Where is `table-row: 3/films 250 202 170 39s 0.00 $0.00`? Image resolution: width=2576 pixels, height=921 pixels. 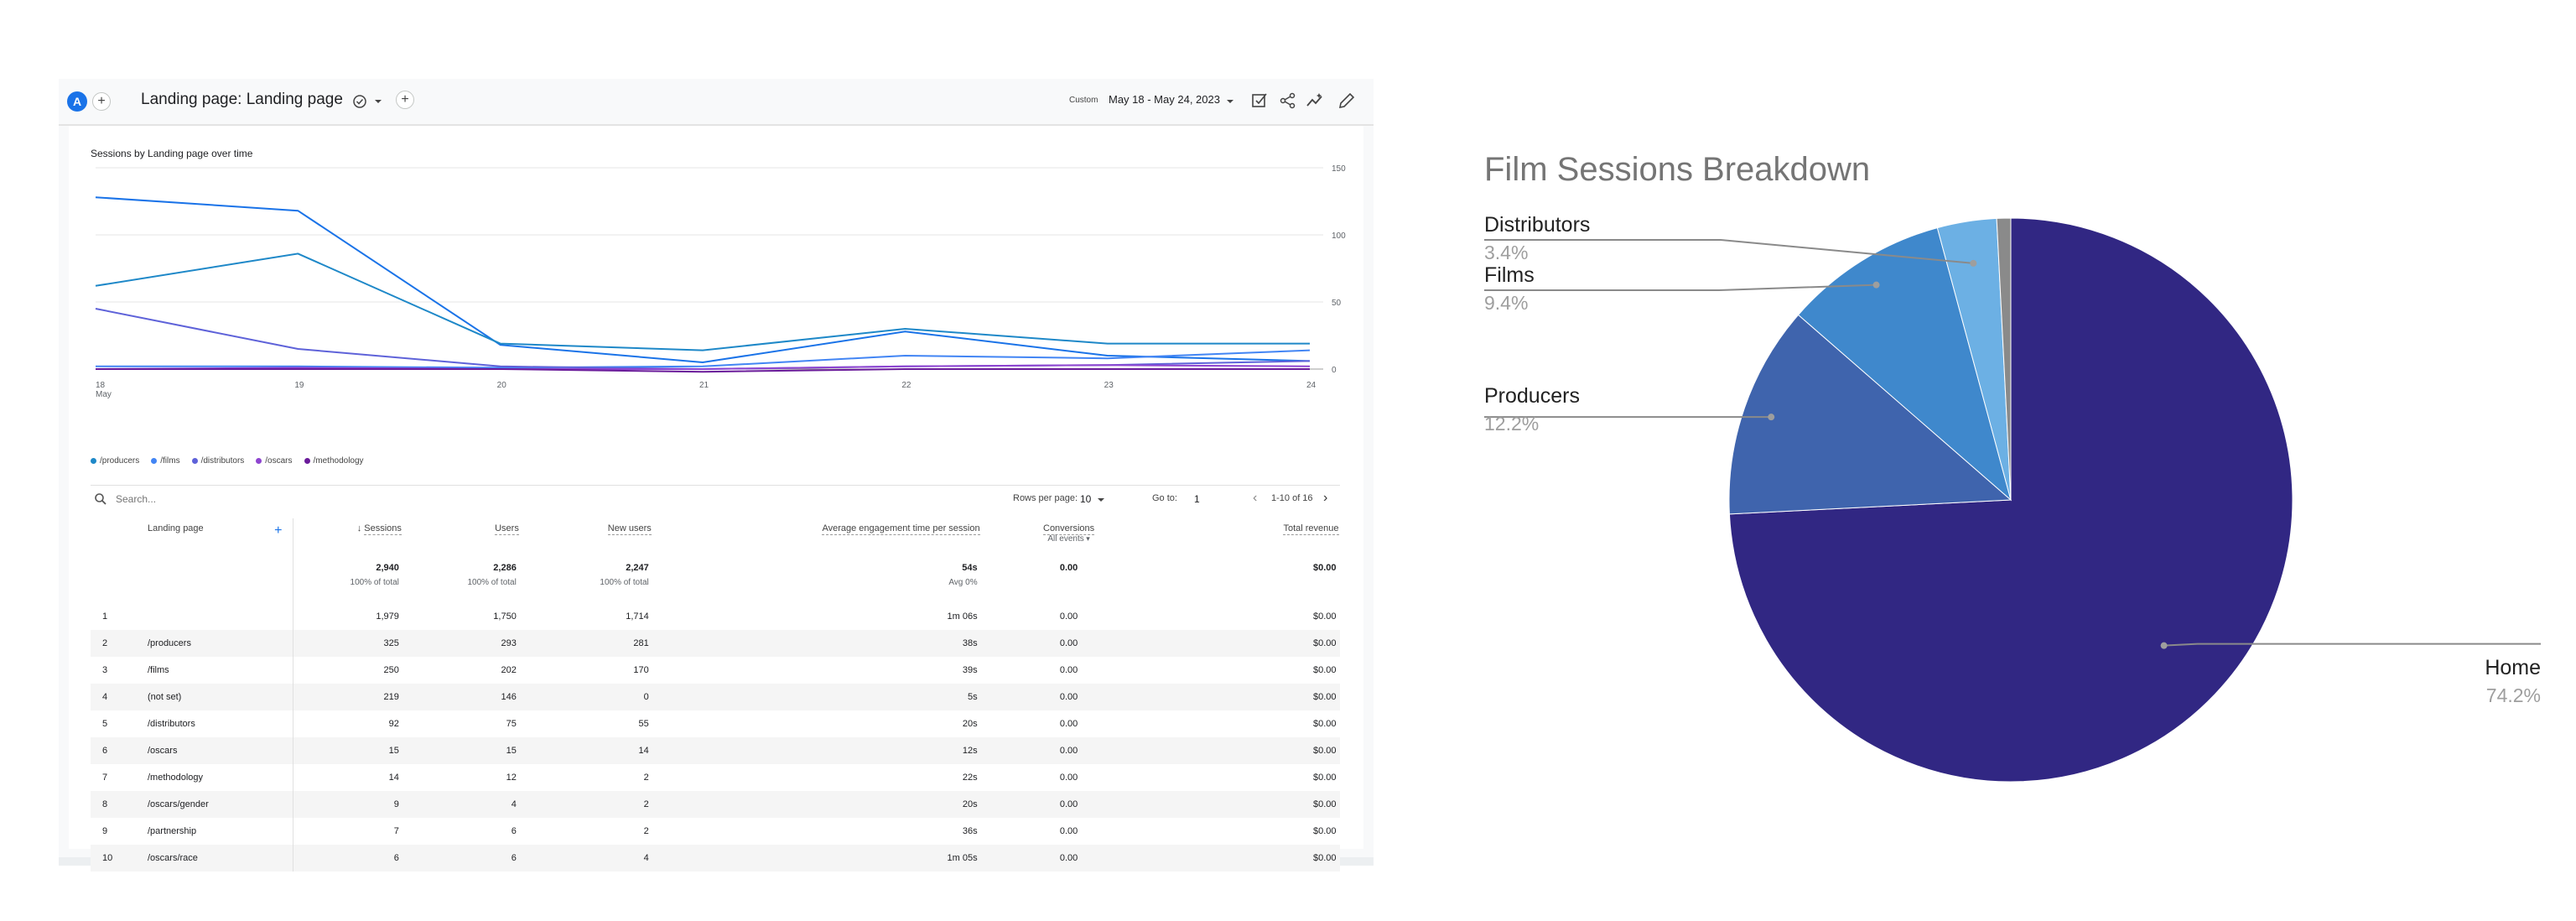
table-row: 3/films 250 202 170 39s 0.00 $0.00 is located at coordinates (715, 670).